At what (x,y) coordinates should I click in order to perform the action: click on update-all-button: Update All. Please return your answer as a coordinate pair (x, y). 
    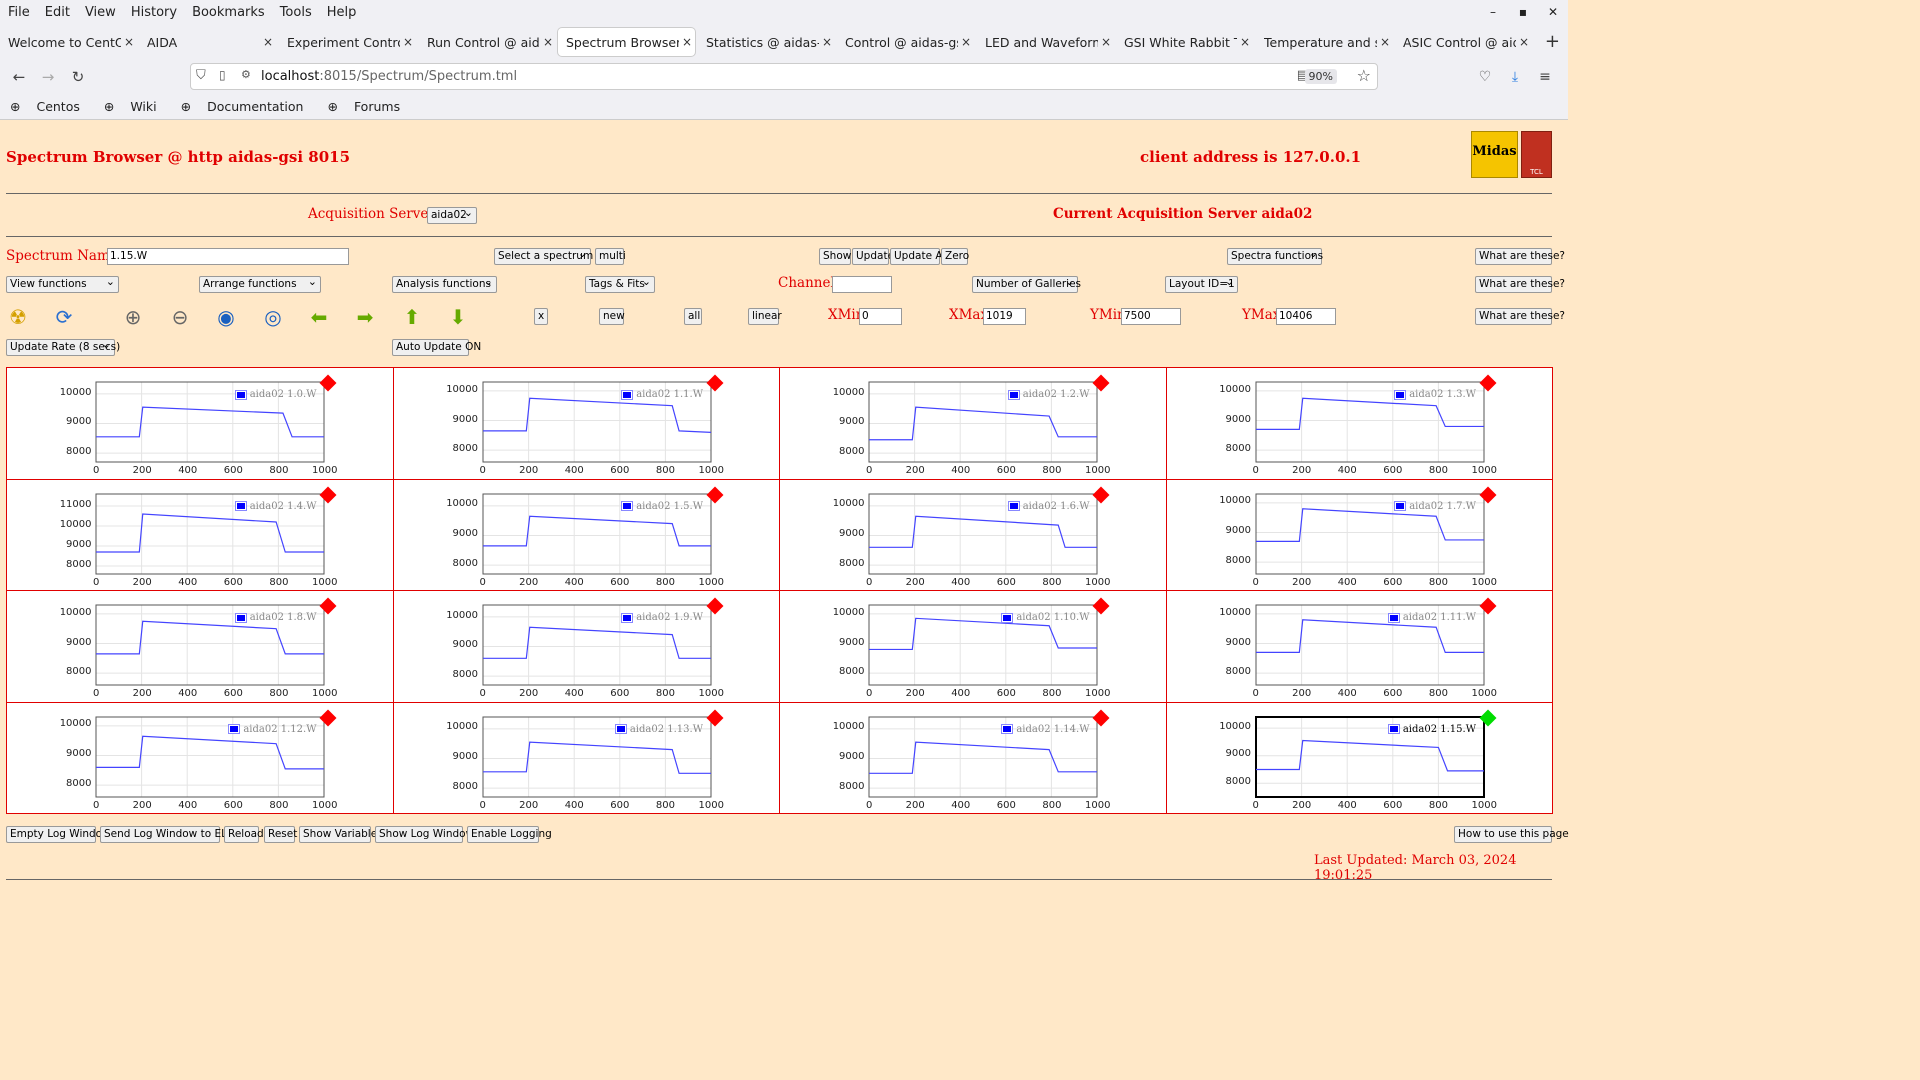
    Looking at the image, I should click on (919, 256).